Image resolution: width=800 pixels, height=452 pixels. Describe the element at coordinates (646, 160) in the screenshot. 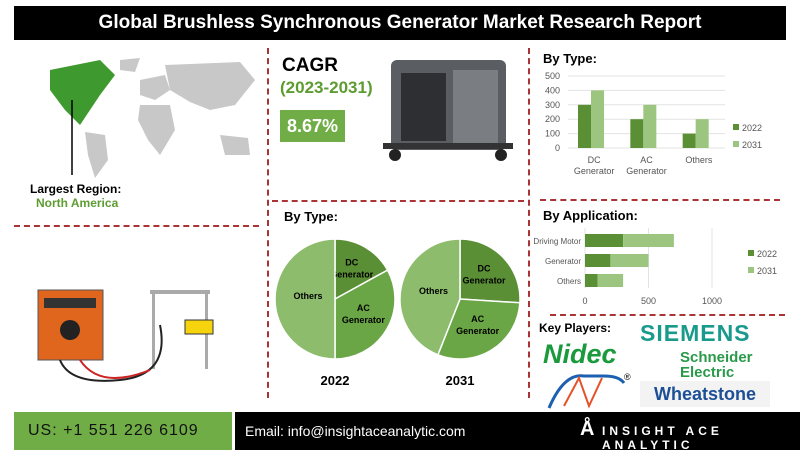

I see `x-tick-label: AC` at that location.